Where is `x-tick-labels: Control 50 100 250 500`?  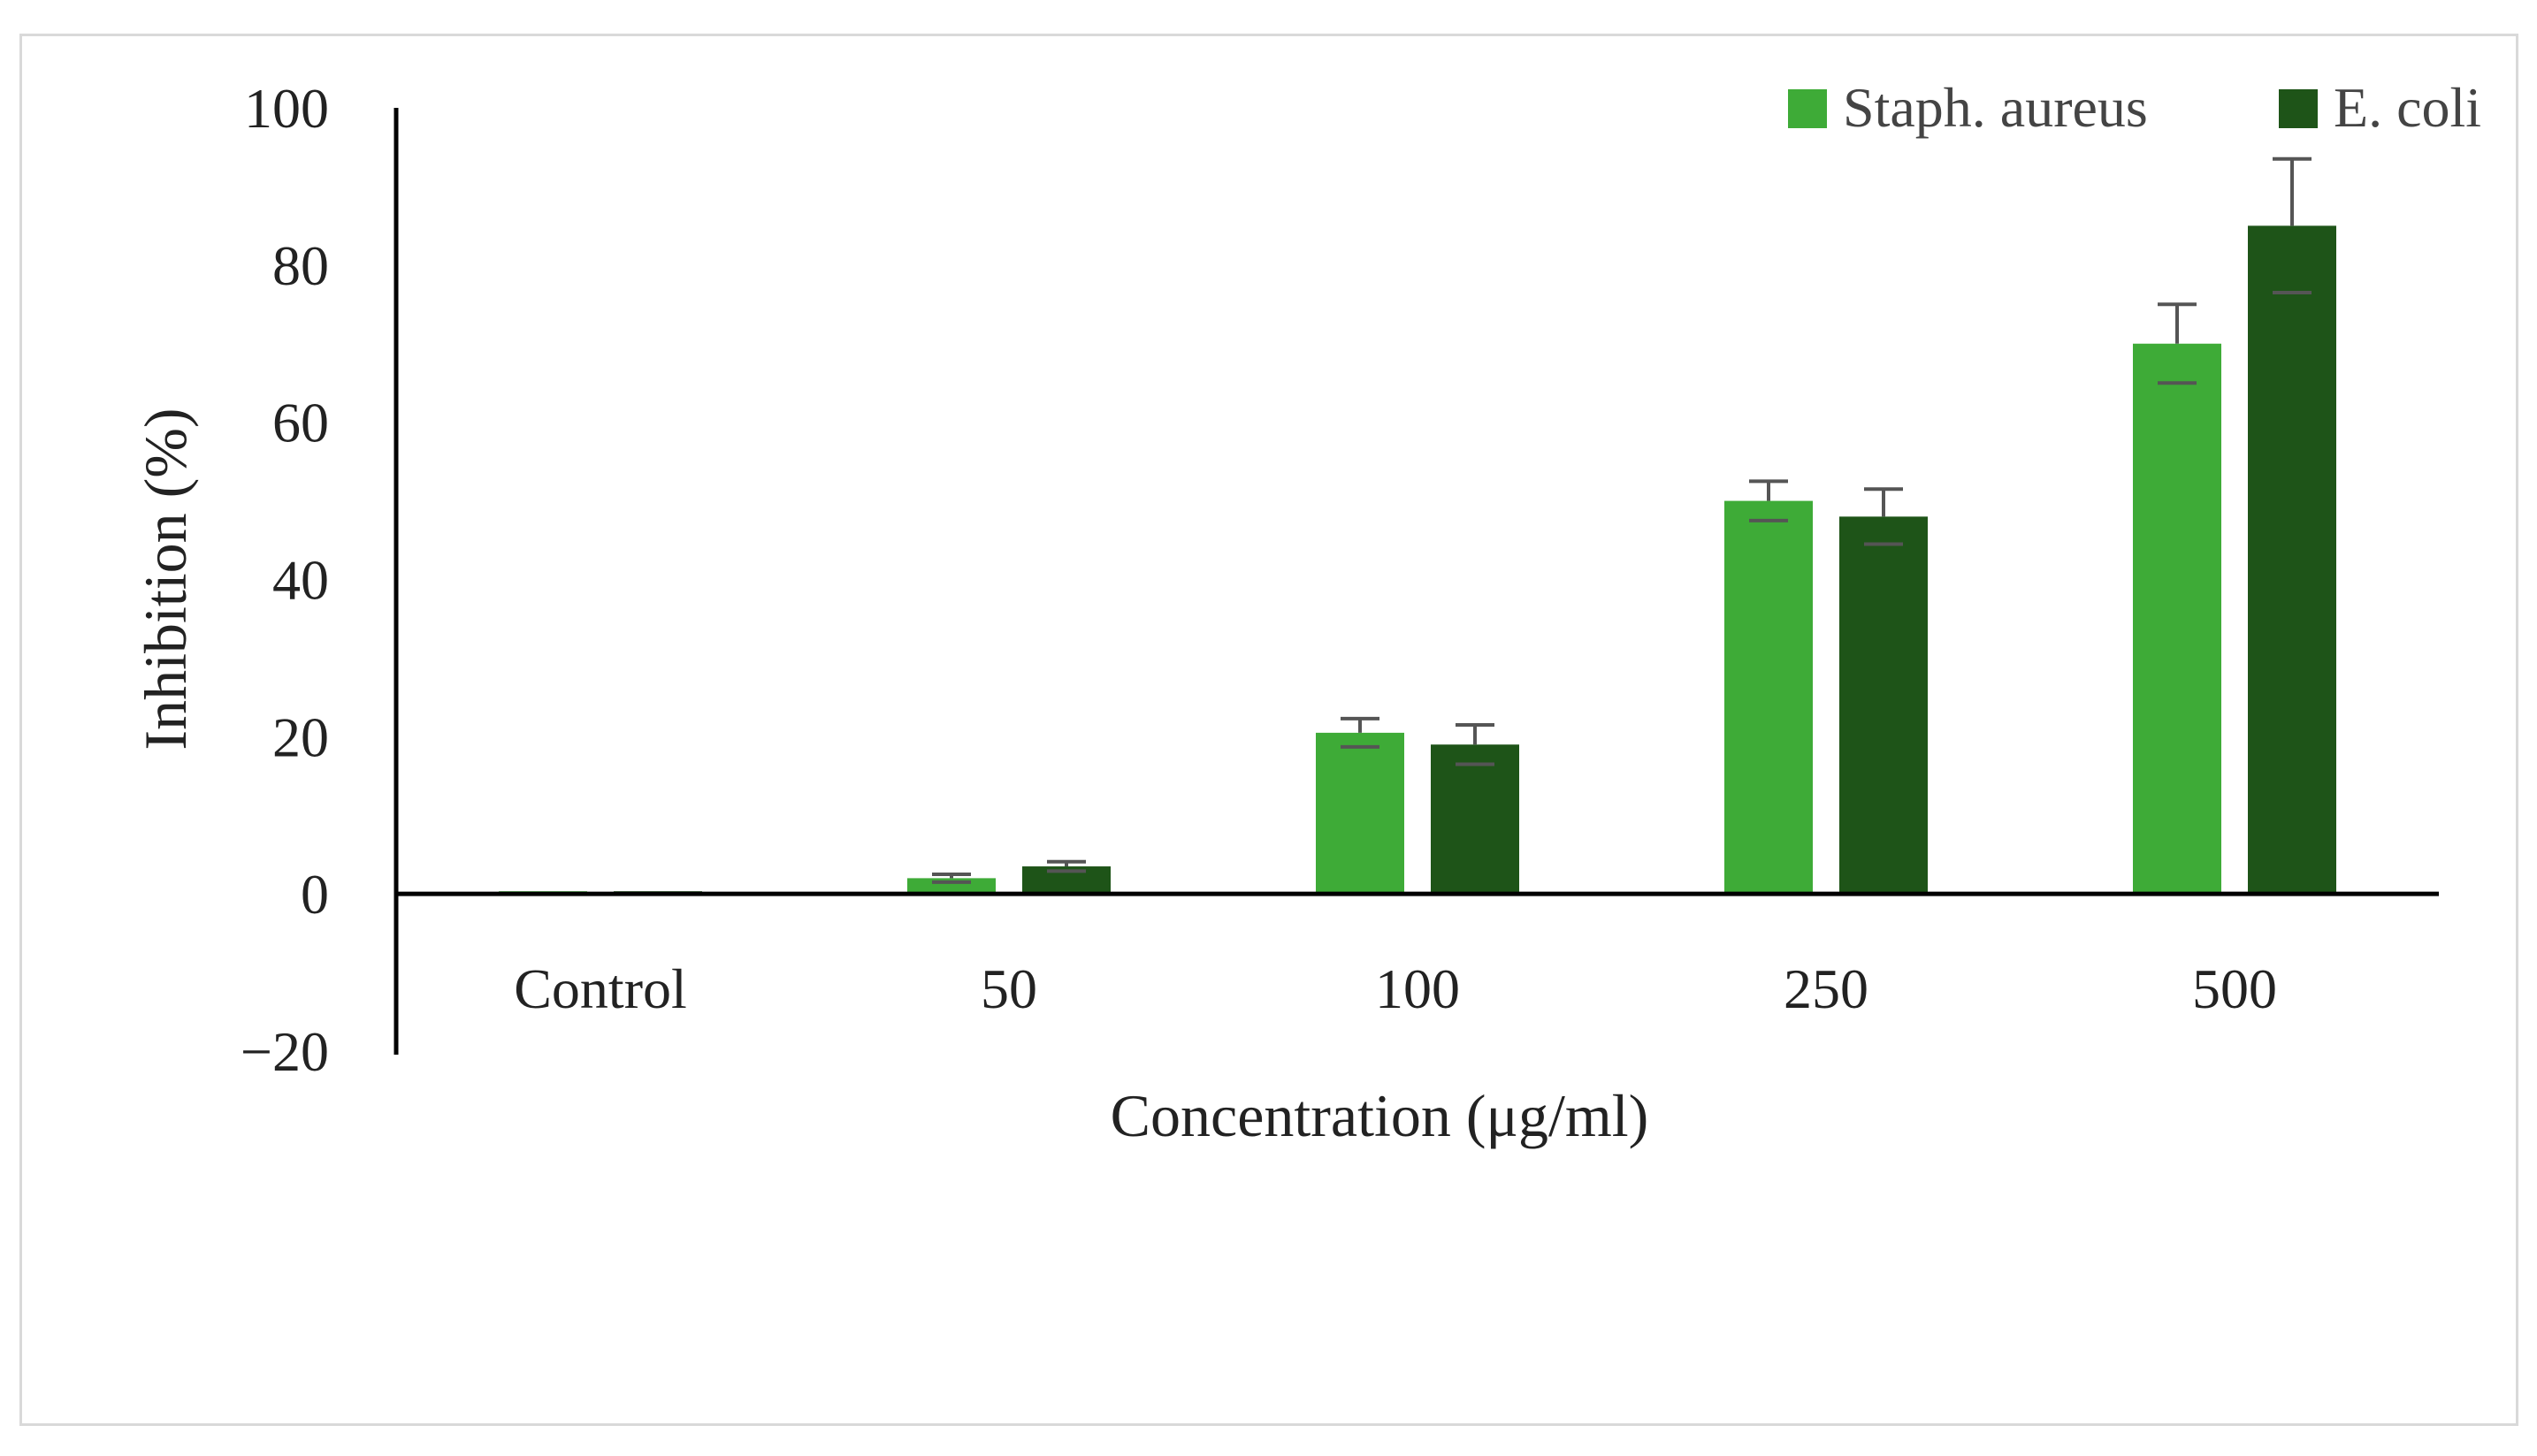
x-tick-labels: Control 50 100 250 500 is located at coordinates (1395, 988).